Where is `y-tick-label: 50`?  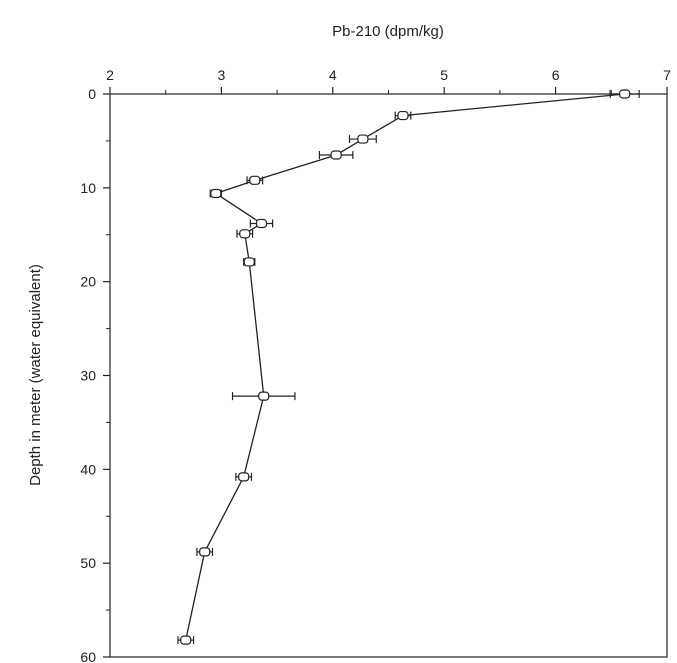 y-tick-label: 50 is located at coordinates (88, 563).